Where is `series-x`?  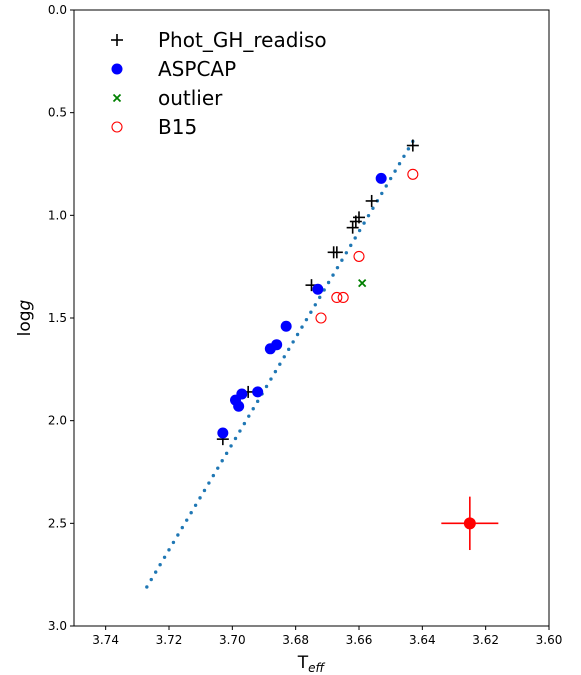 series-x is located at coordinates (362, 283).